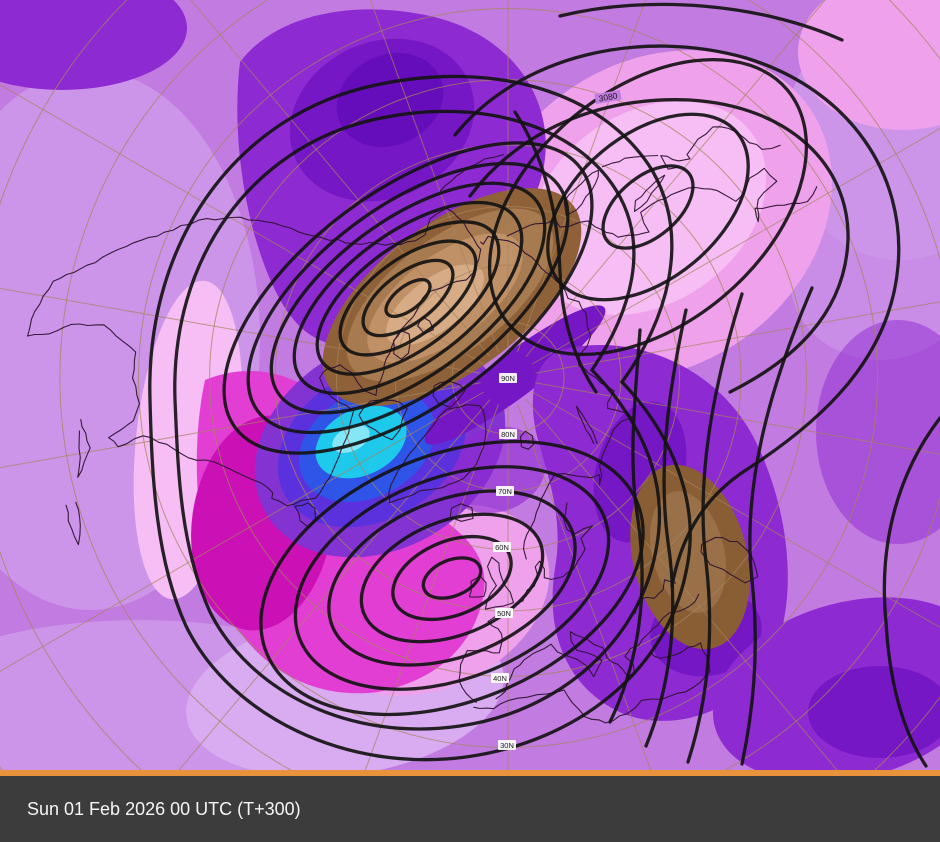  I want to click on footer-bar: Sun 01 Feb 2026 00 UTC (T+300), so click(470, 806).